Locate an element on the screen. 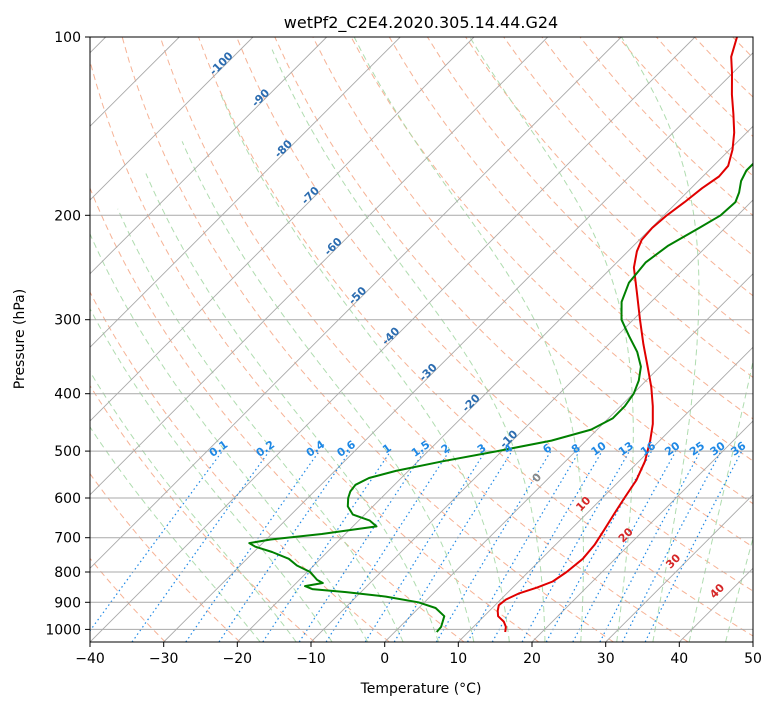  y-tick-label: 800 is located at coordinates (67, 573).